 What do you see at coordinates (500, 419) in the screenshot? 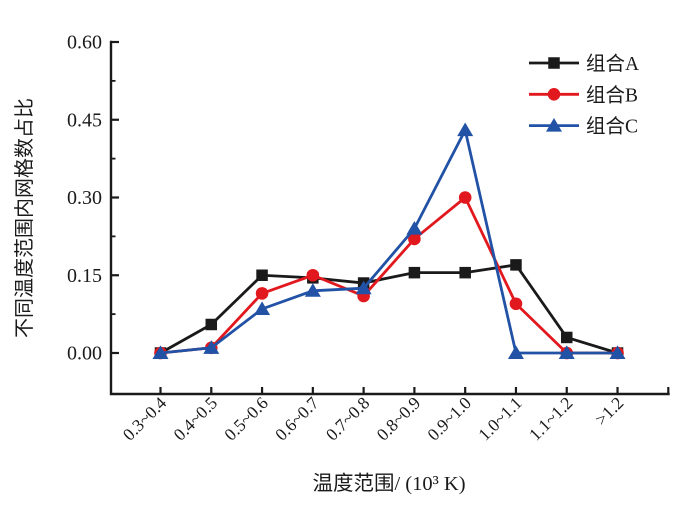
I see `x-tick-label: 1.0~1.1` at bounding box center [500, 419].